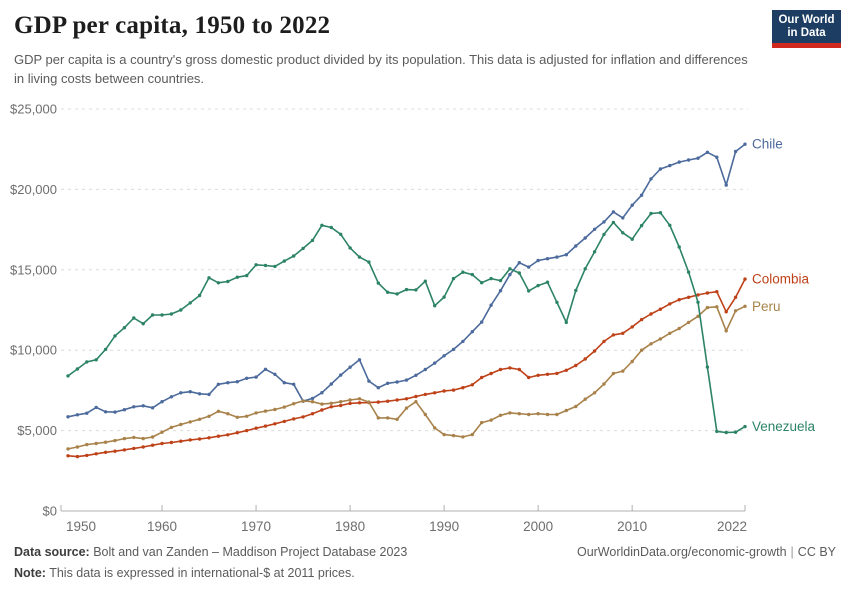 This screenshot has width=850, height=600. I want to click on footer-link: OurWorldinData.org/economic-growth, so click(681, 552).